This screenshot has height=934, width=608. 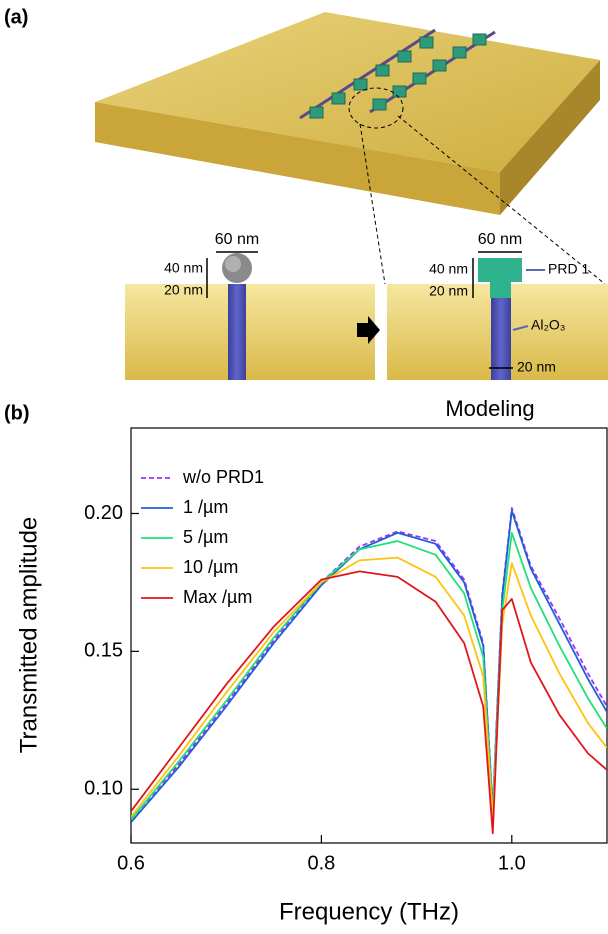 I want to click on oxide-label: Al₂O₃, so click(x=548, y=325).